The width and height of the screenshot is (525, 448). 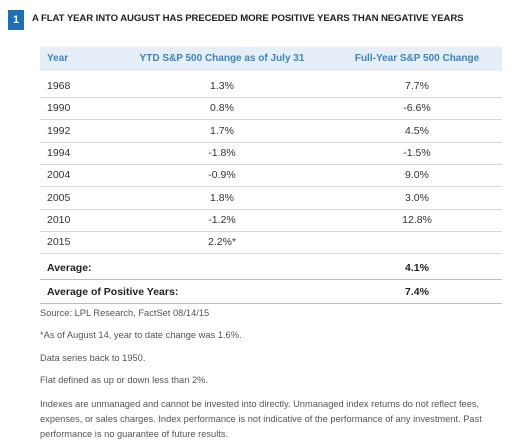 I want to click on table-cell: -1.5%, so click(x=417, y=152).